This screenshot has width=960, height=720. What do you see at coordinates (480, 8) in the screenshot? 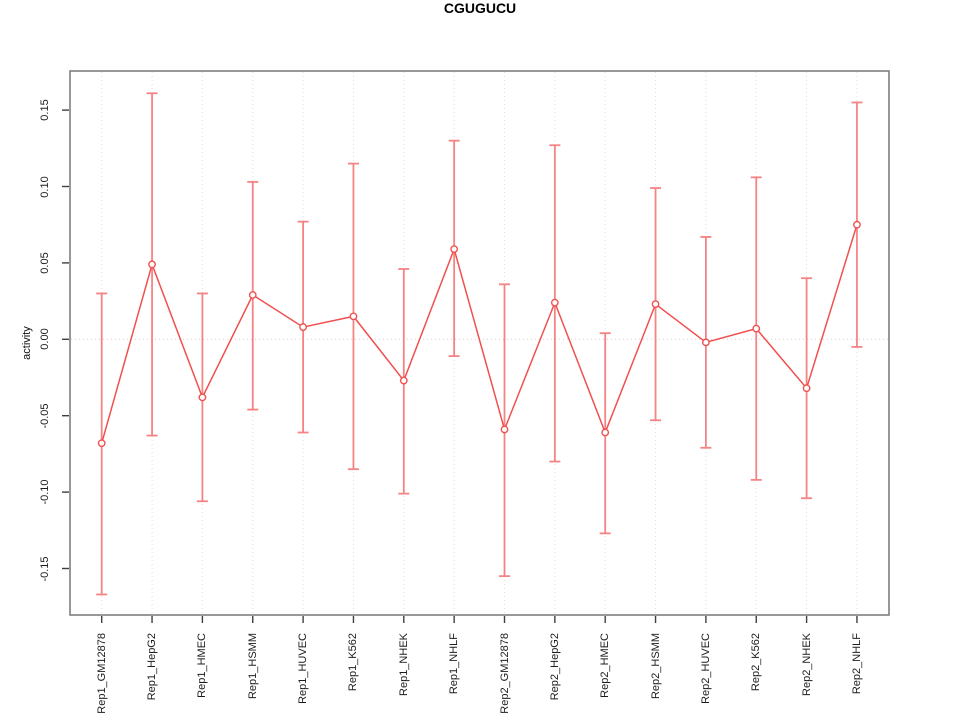
I see `chart-title: CGUGUCU` at bounding box center [480, 8].